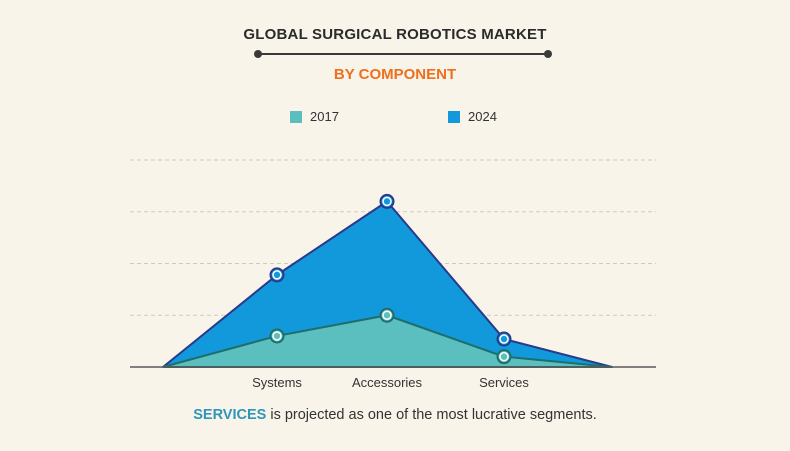  What do you see at coordinates (504, 339) in the screenshot?
I see `data-point-ring-2024-Services` at bounding box center [504, 339].